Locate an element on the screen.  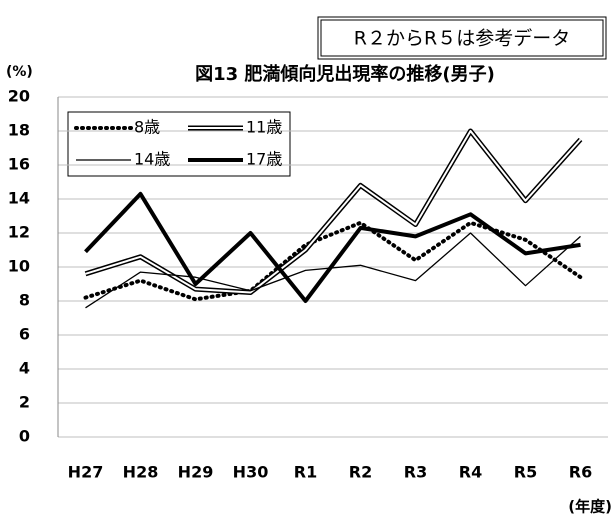
y-tick-label: 6 is located at coordinates (24, 334).